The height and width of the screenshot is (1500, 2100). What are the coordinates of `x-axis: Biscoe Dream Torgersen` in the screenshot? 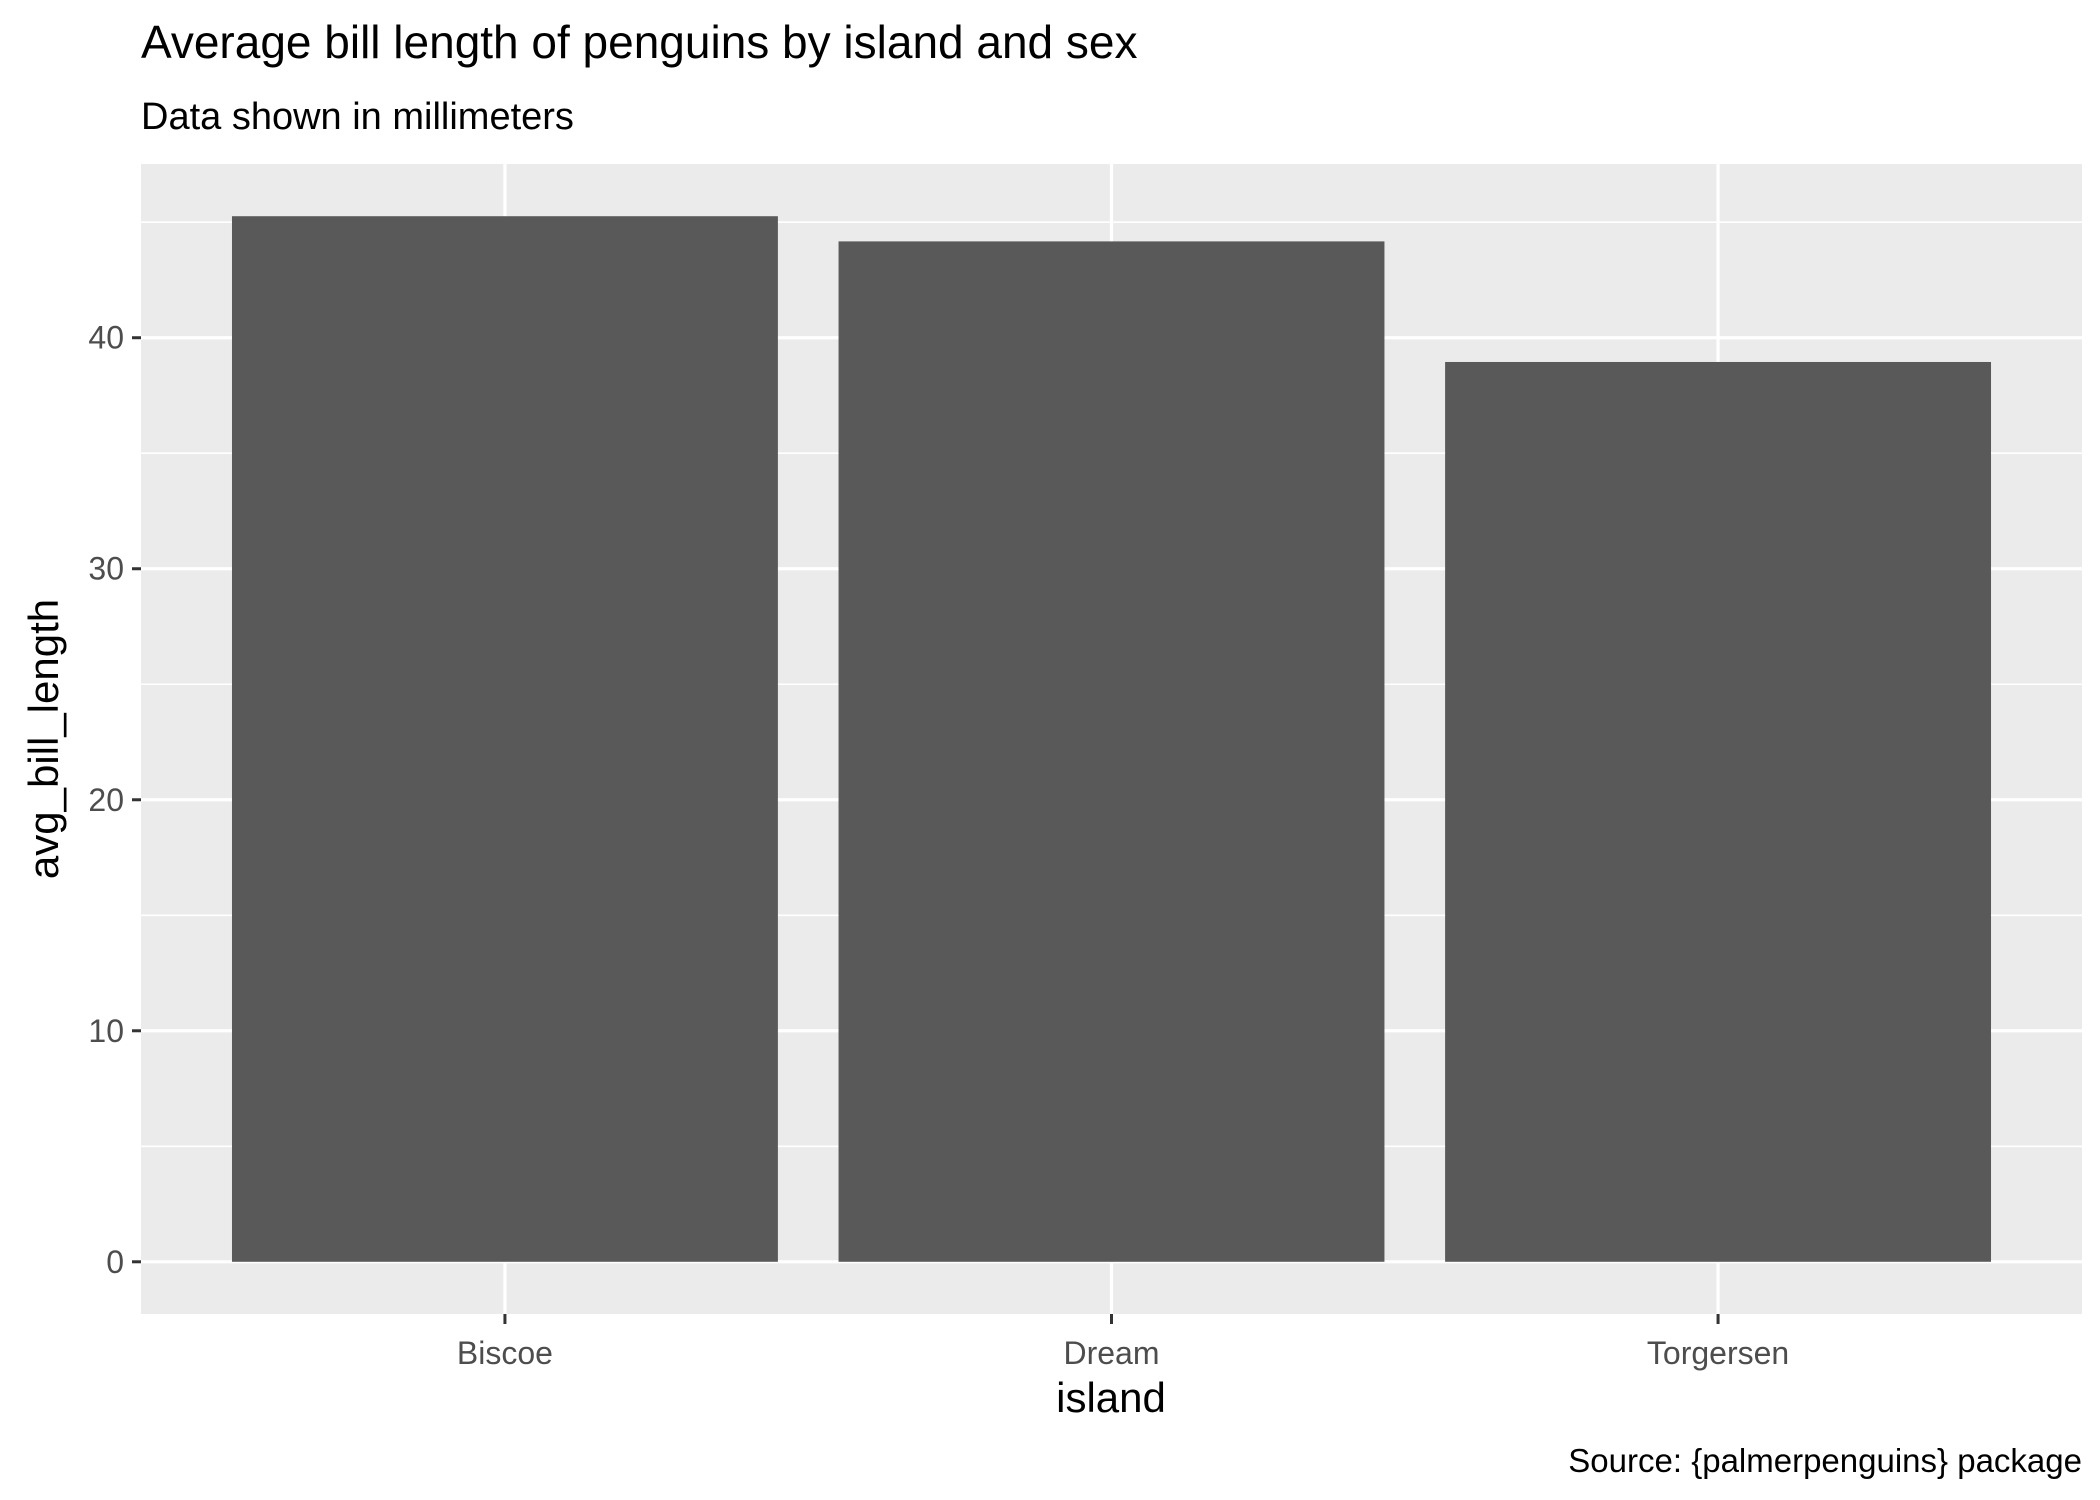 It's located at (1123, 1342).